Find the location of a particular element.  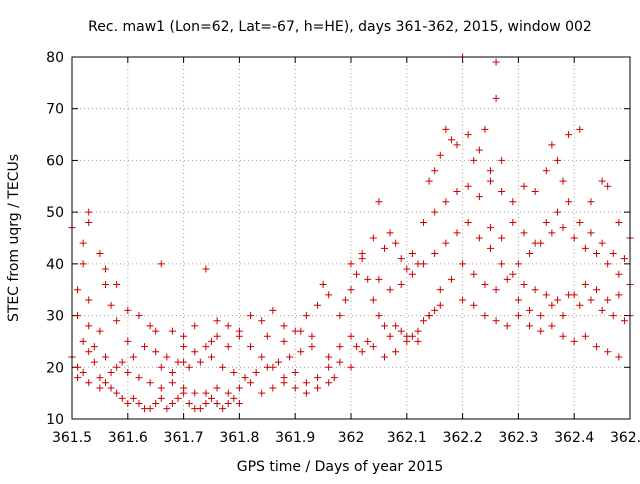

y-tick-label: 50 is located at coordinates (55, 213).